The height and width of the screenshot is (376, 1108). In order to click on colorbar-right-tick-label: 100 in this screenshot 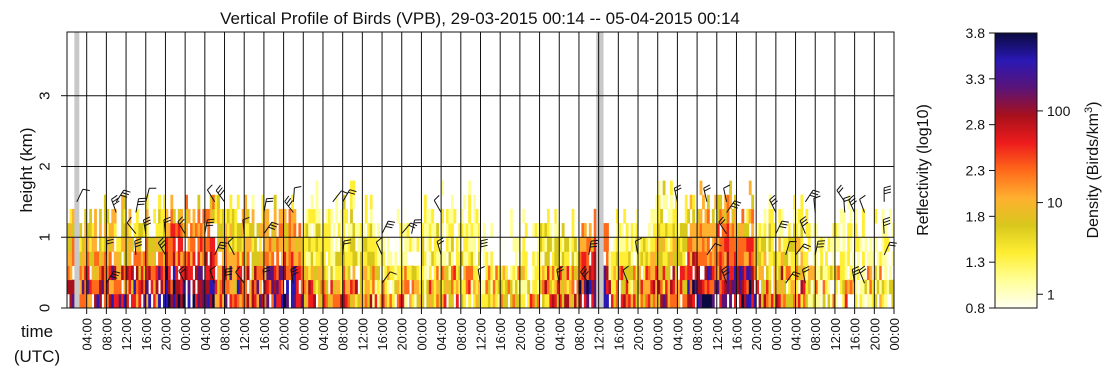, I will do `click(1059, 111)`.